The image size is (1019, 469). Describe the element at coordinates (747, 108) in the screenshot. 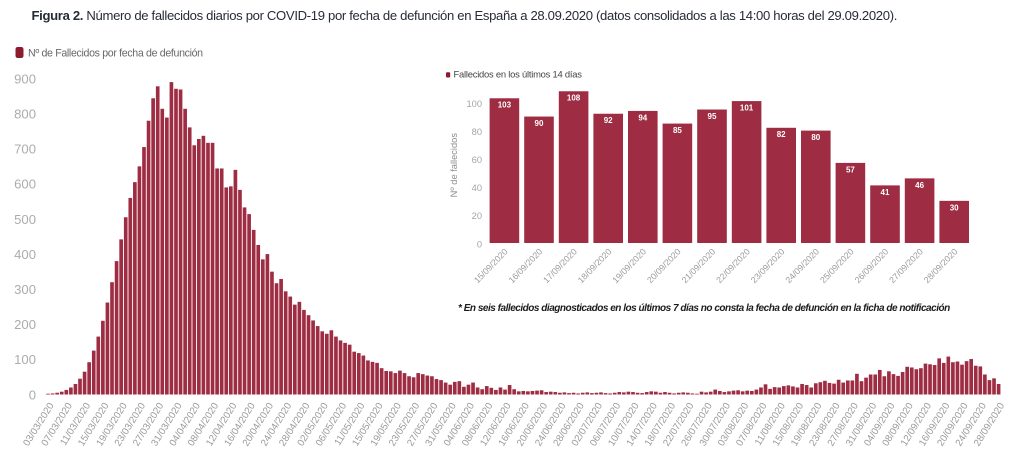

I see `svg-text: 101` at that location.